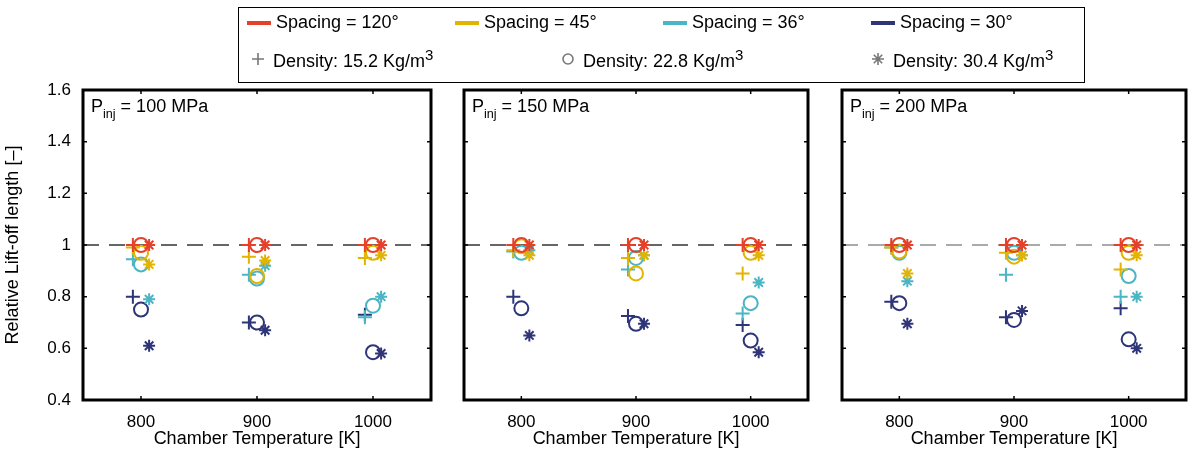 This screenshot has width=1195, height=450. Describe the element at coordinates (11, 245) in the screenshot. I see `y-axis-title: Relative Lift-off length [–]` at that location.